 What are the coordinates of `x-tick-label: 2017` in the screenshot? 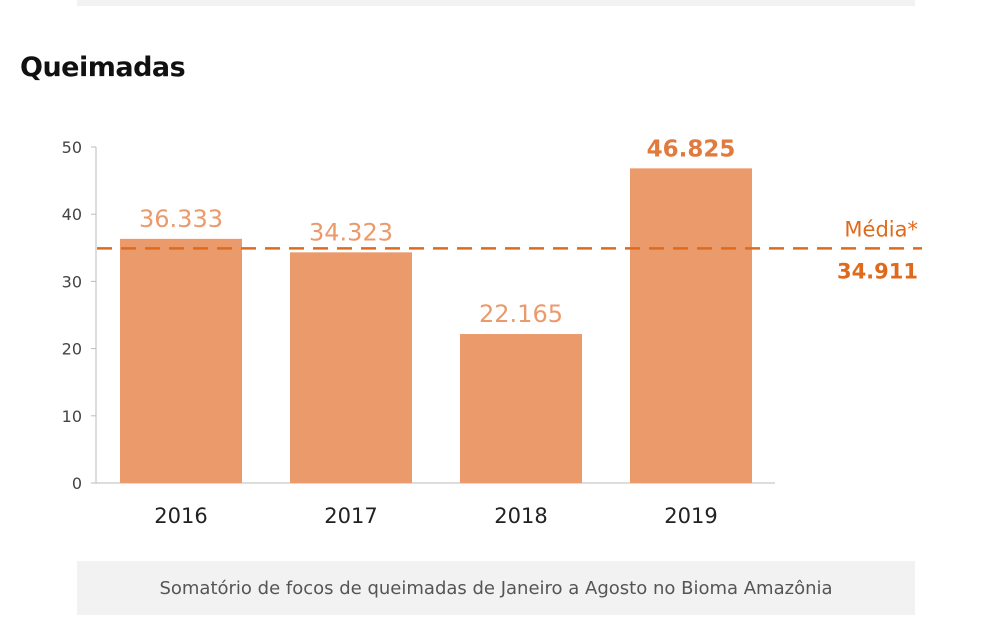 It's located at (350, 516).